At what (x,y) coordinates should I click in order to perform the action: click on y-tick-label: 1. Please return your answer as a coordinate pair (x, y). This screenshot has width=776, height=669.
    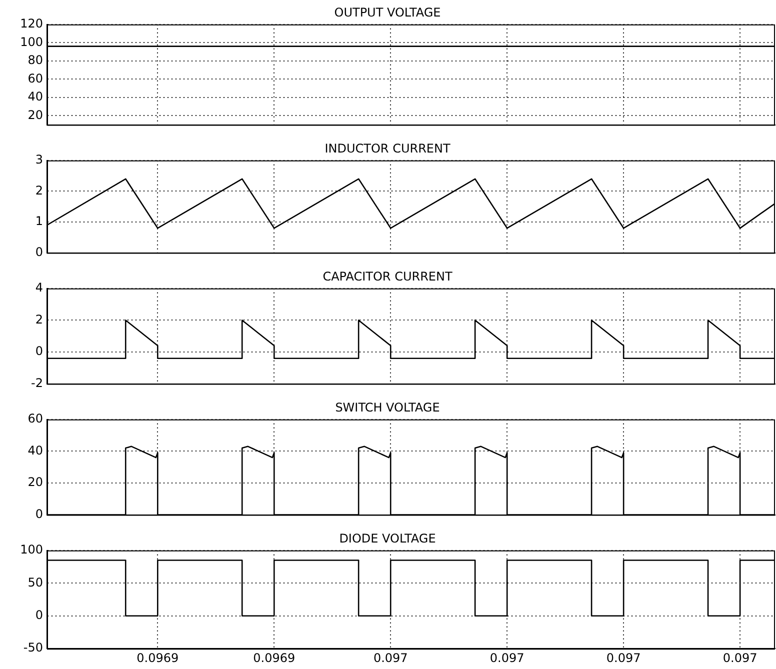
    Looking at the image, I should click on (39, 221).